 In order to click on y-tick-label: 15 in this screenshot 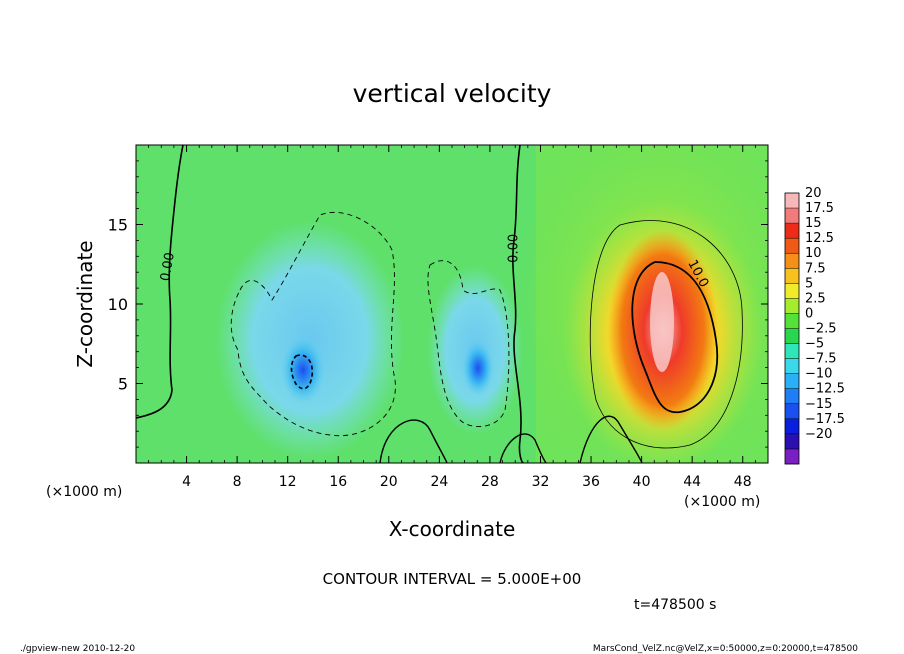, I will do `click(118, 225)`.